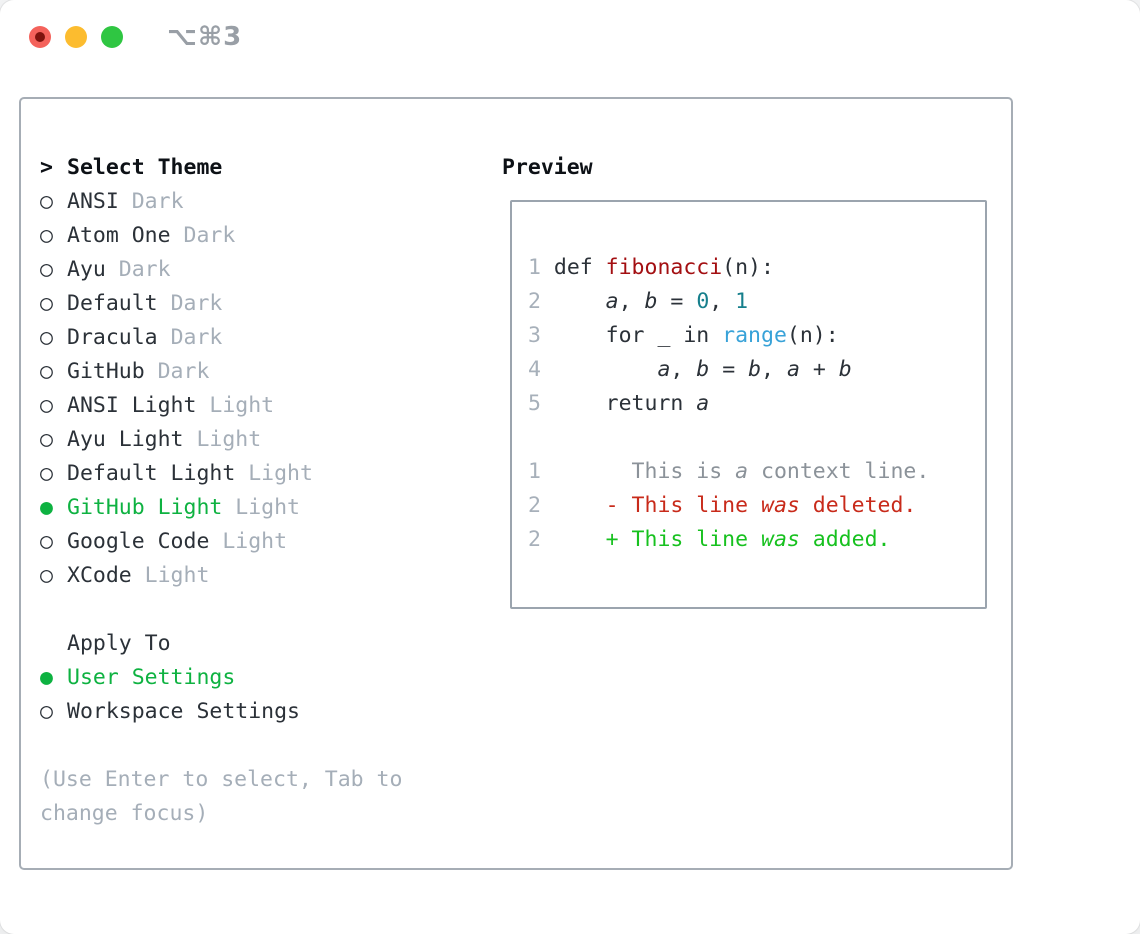  I want to click on theme-name: Ayu Light, so click(132, 439).